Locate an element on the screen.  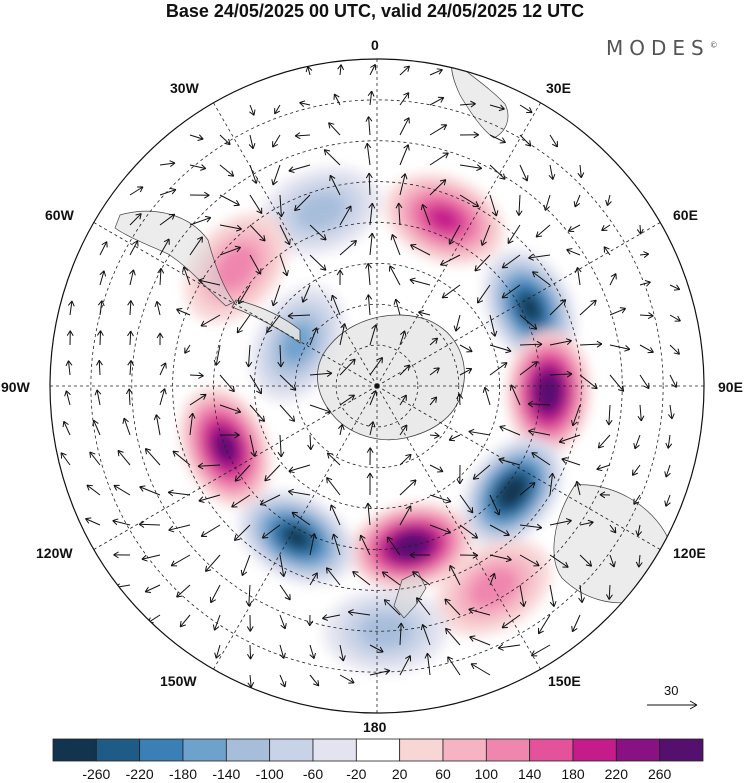
lon-label-0: 0 is located at coordinates (375, 45).